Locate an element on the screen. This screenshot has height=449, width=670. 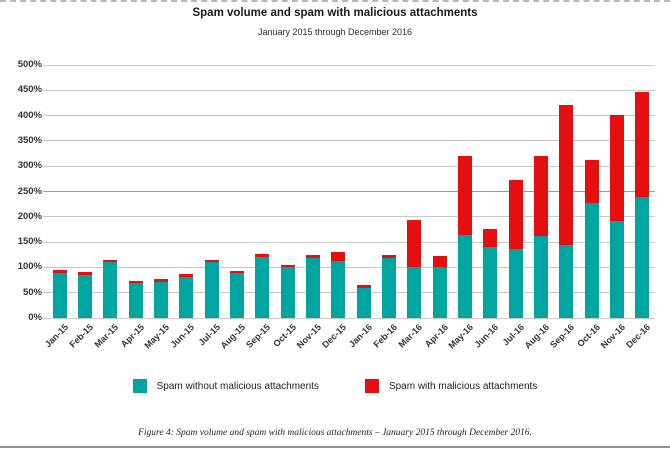
bar-aug-16-spam-with is located at coordinates (541, 196).